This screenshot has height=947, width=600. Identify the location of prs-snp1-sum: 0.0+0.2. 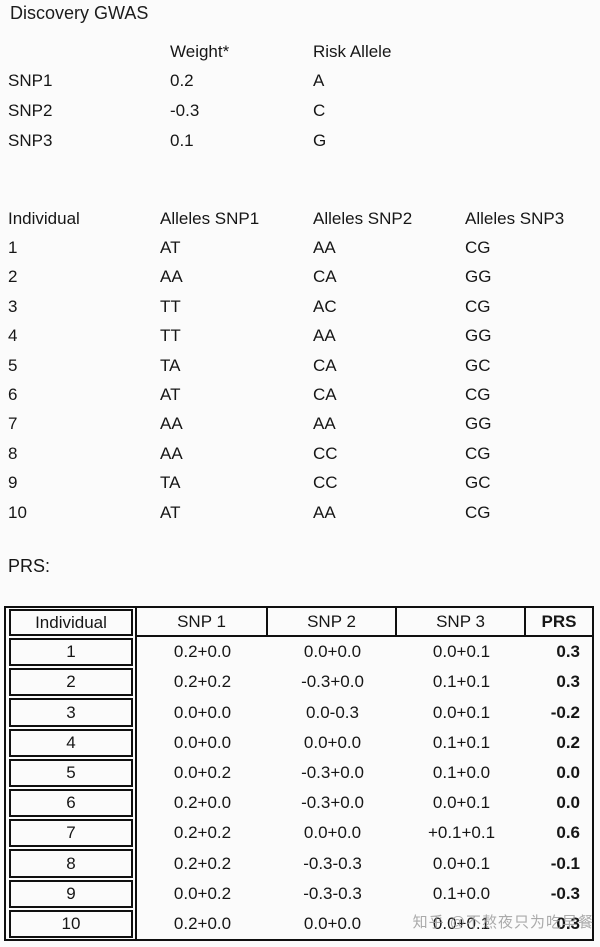
(202, 893).